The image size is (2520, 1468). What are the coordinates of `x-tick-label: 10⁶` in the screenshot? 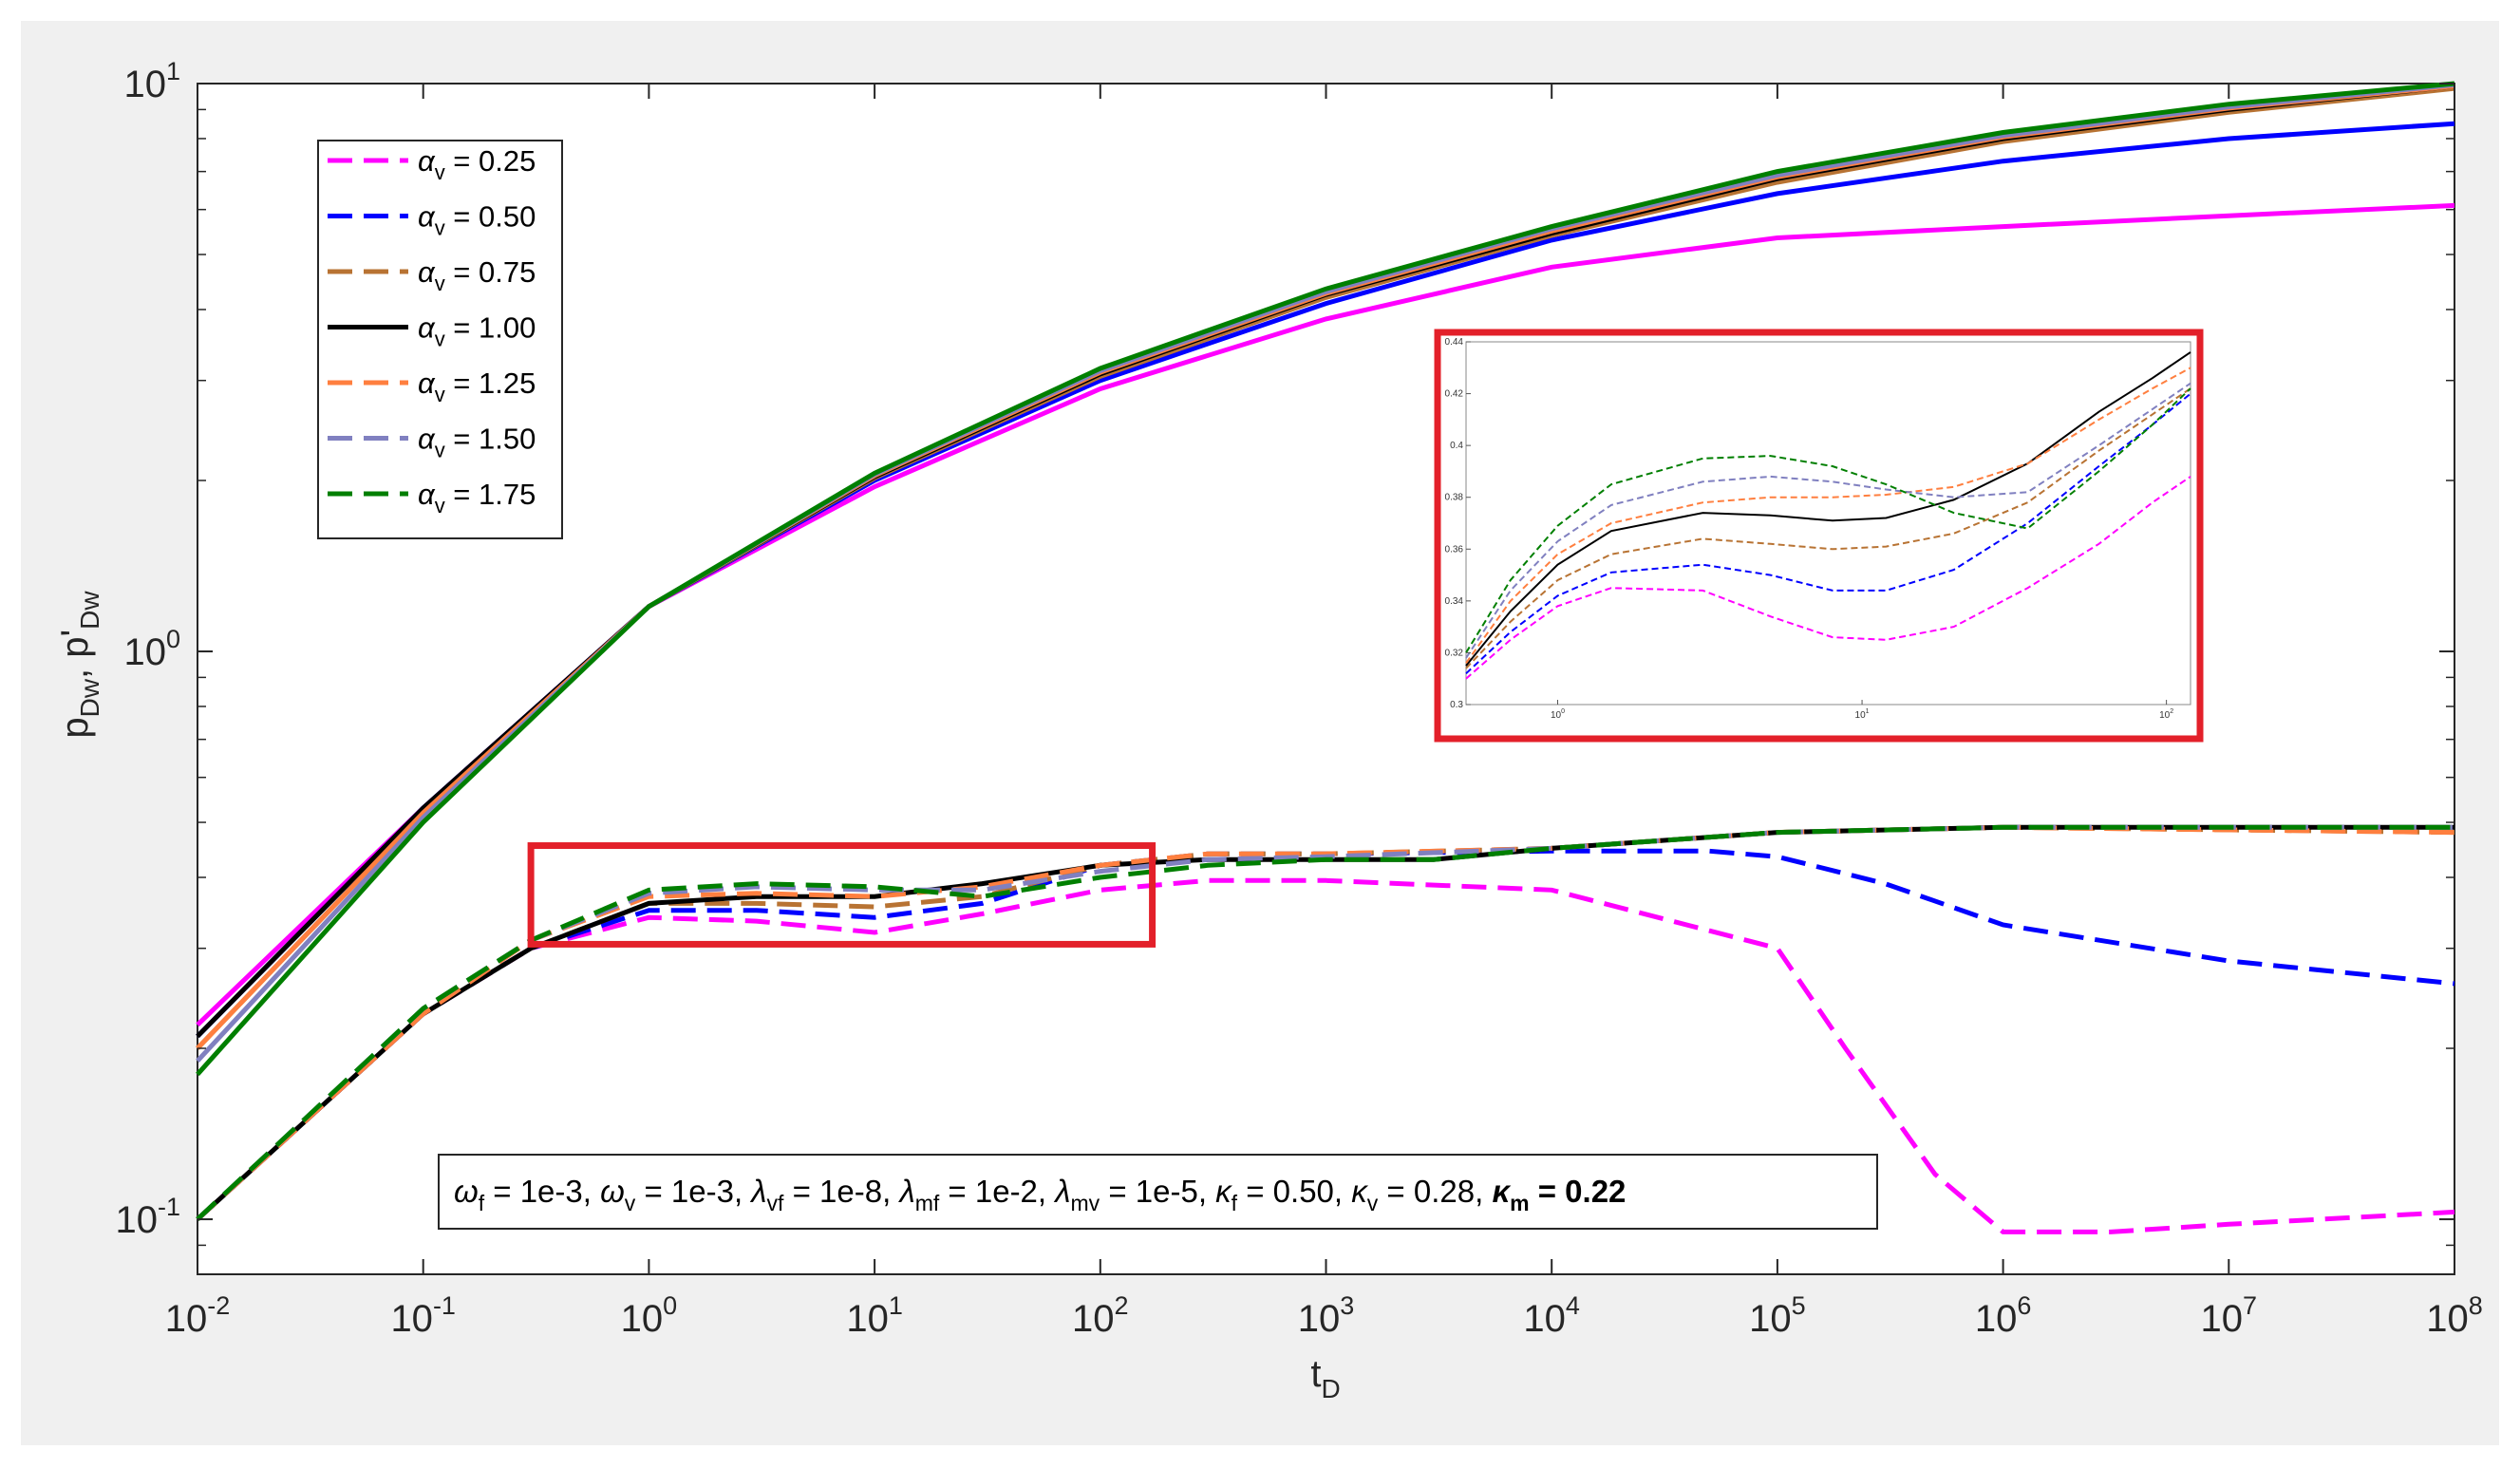 It's located at (2003, 1316).